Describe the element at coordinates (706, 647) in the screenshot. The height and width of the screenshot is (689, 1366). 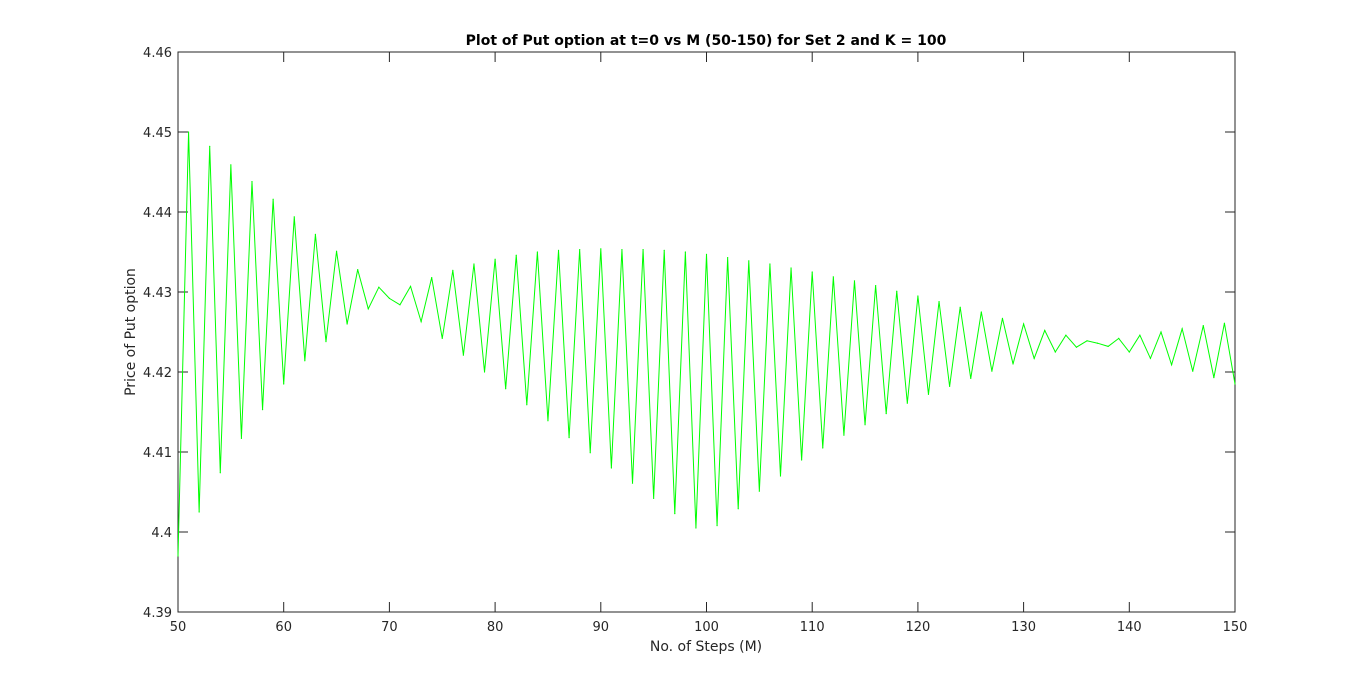
I see `x-axis-label: No. of Steps (M)` at that location.